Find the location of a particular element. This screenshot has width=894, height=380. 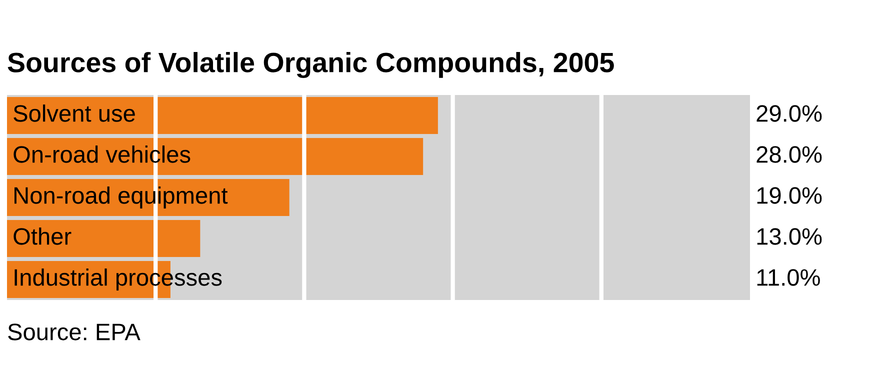

chart-title: Sources of Volatile Organic Compounds, 2005 is located at coordinates (311, 65).